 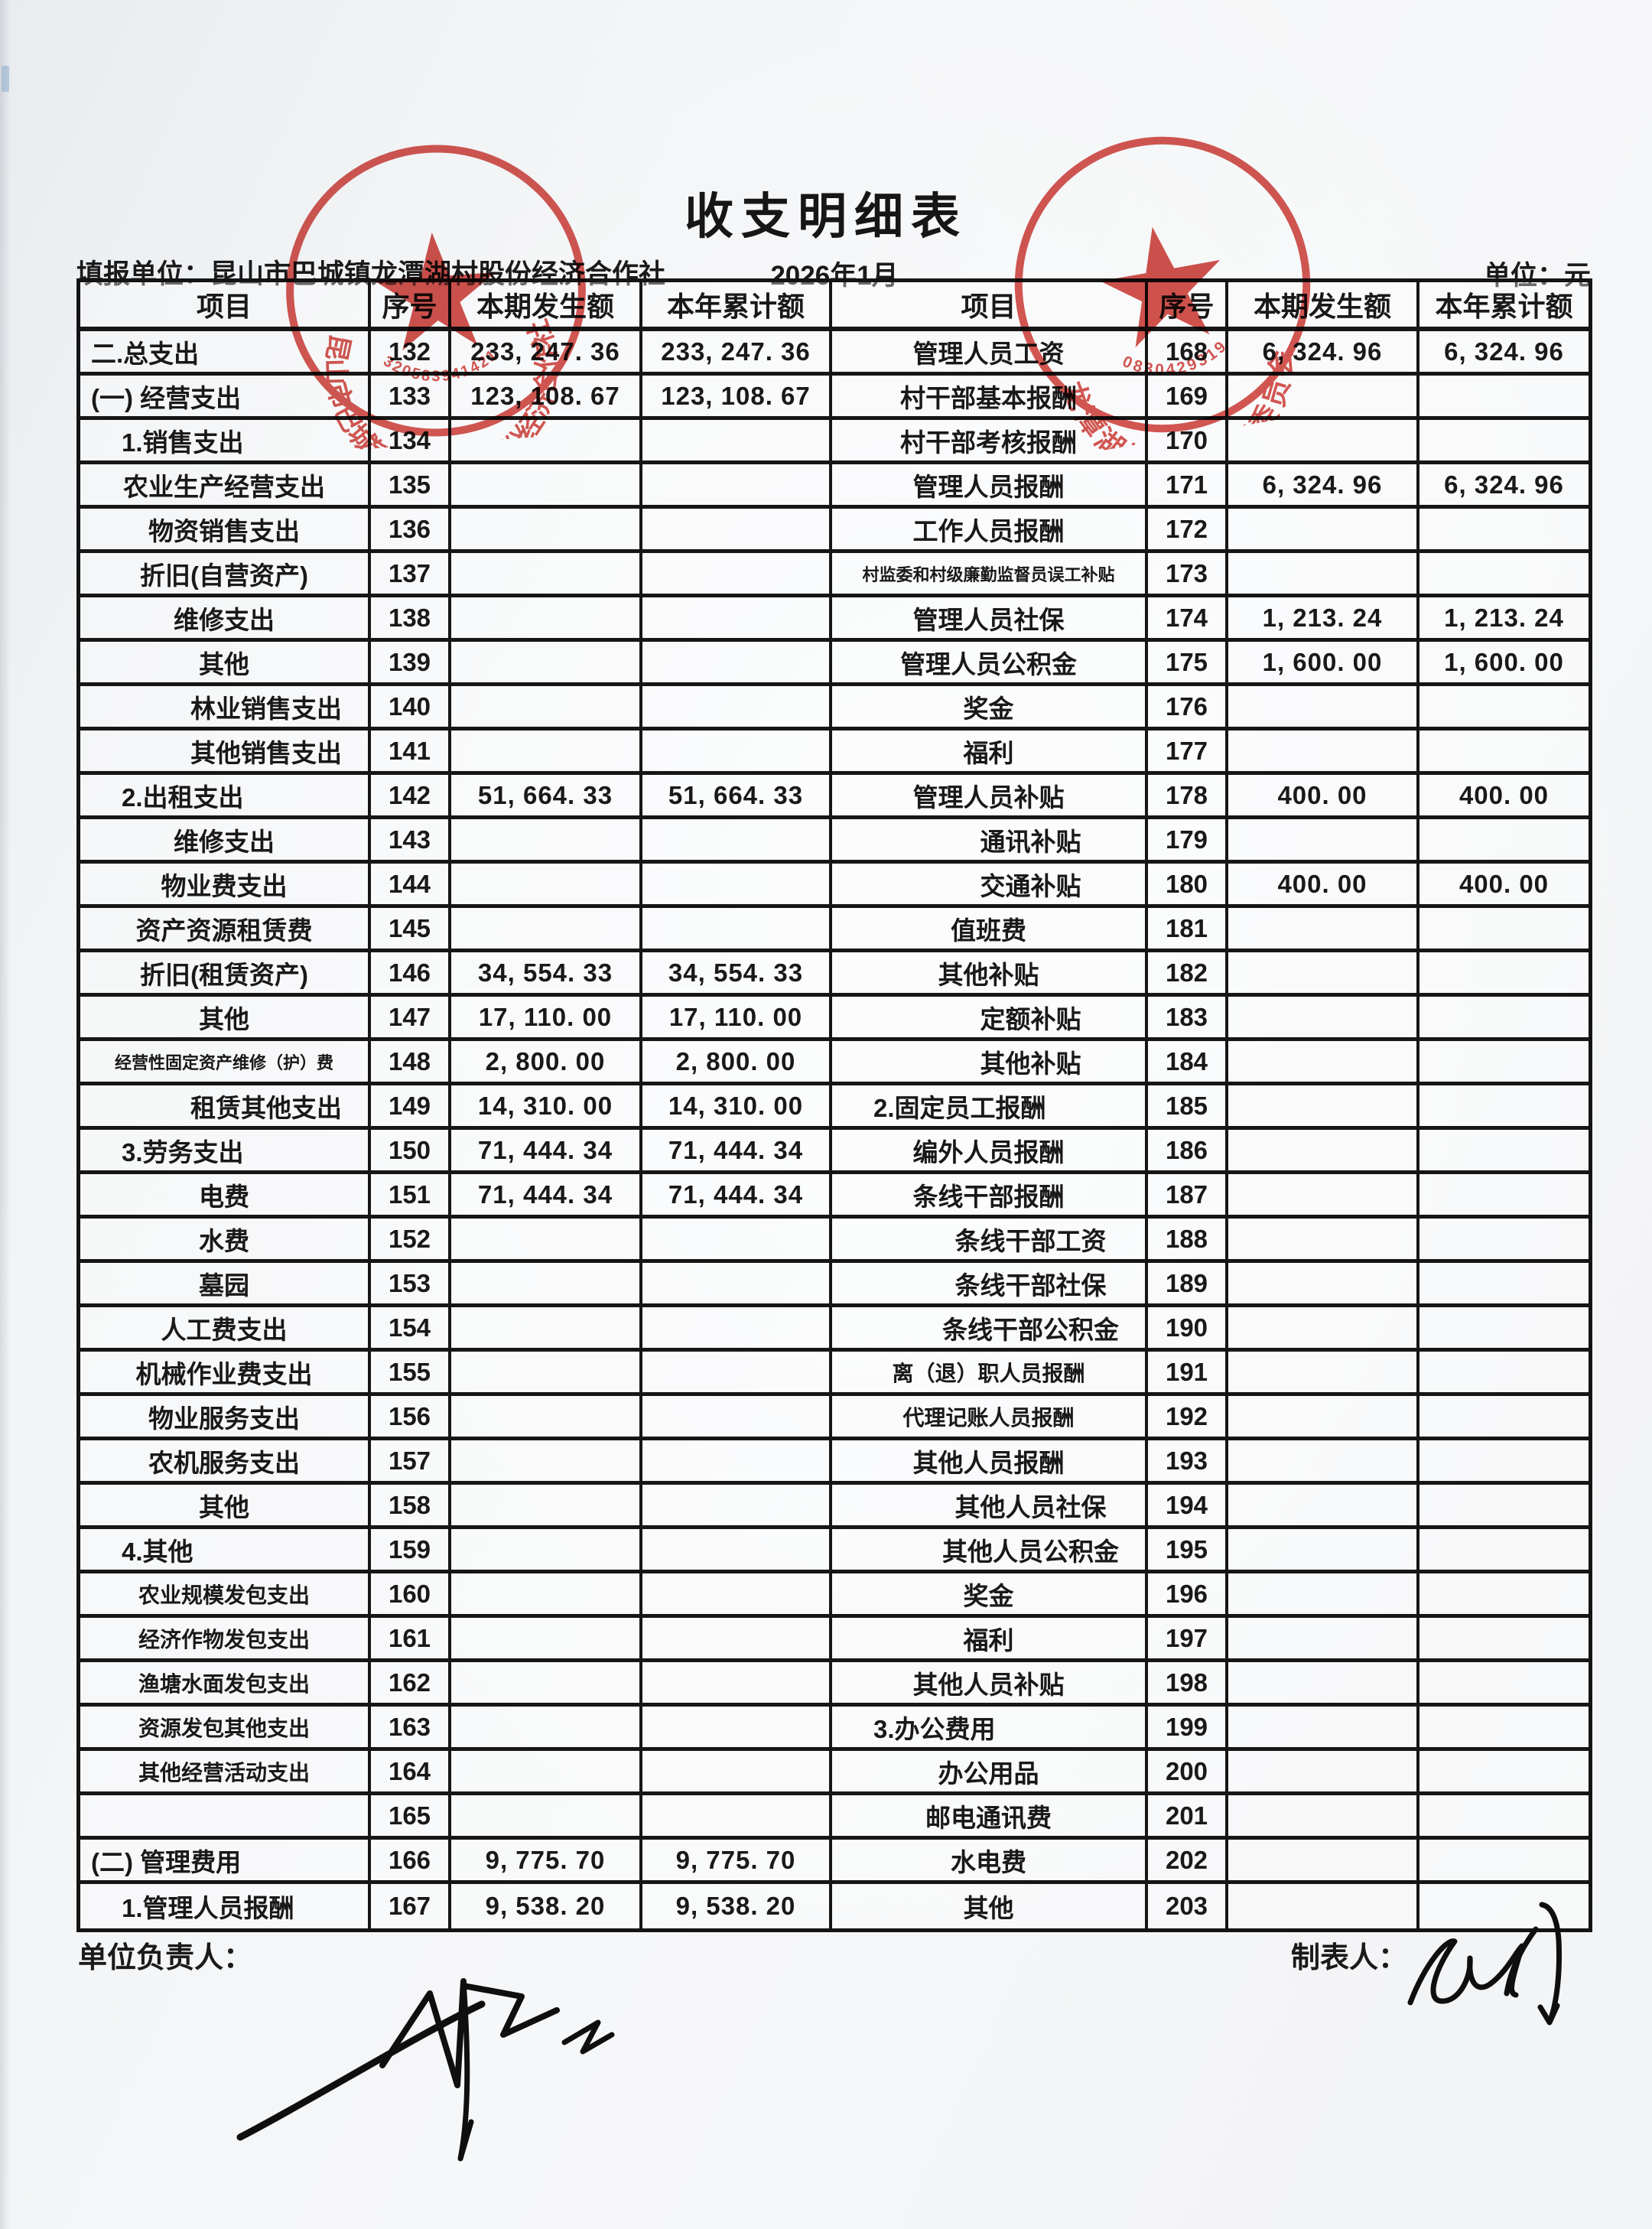 I want to click on seq-cell: 196, so click(x=1188, y=1595).